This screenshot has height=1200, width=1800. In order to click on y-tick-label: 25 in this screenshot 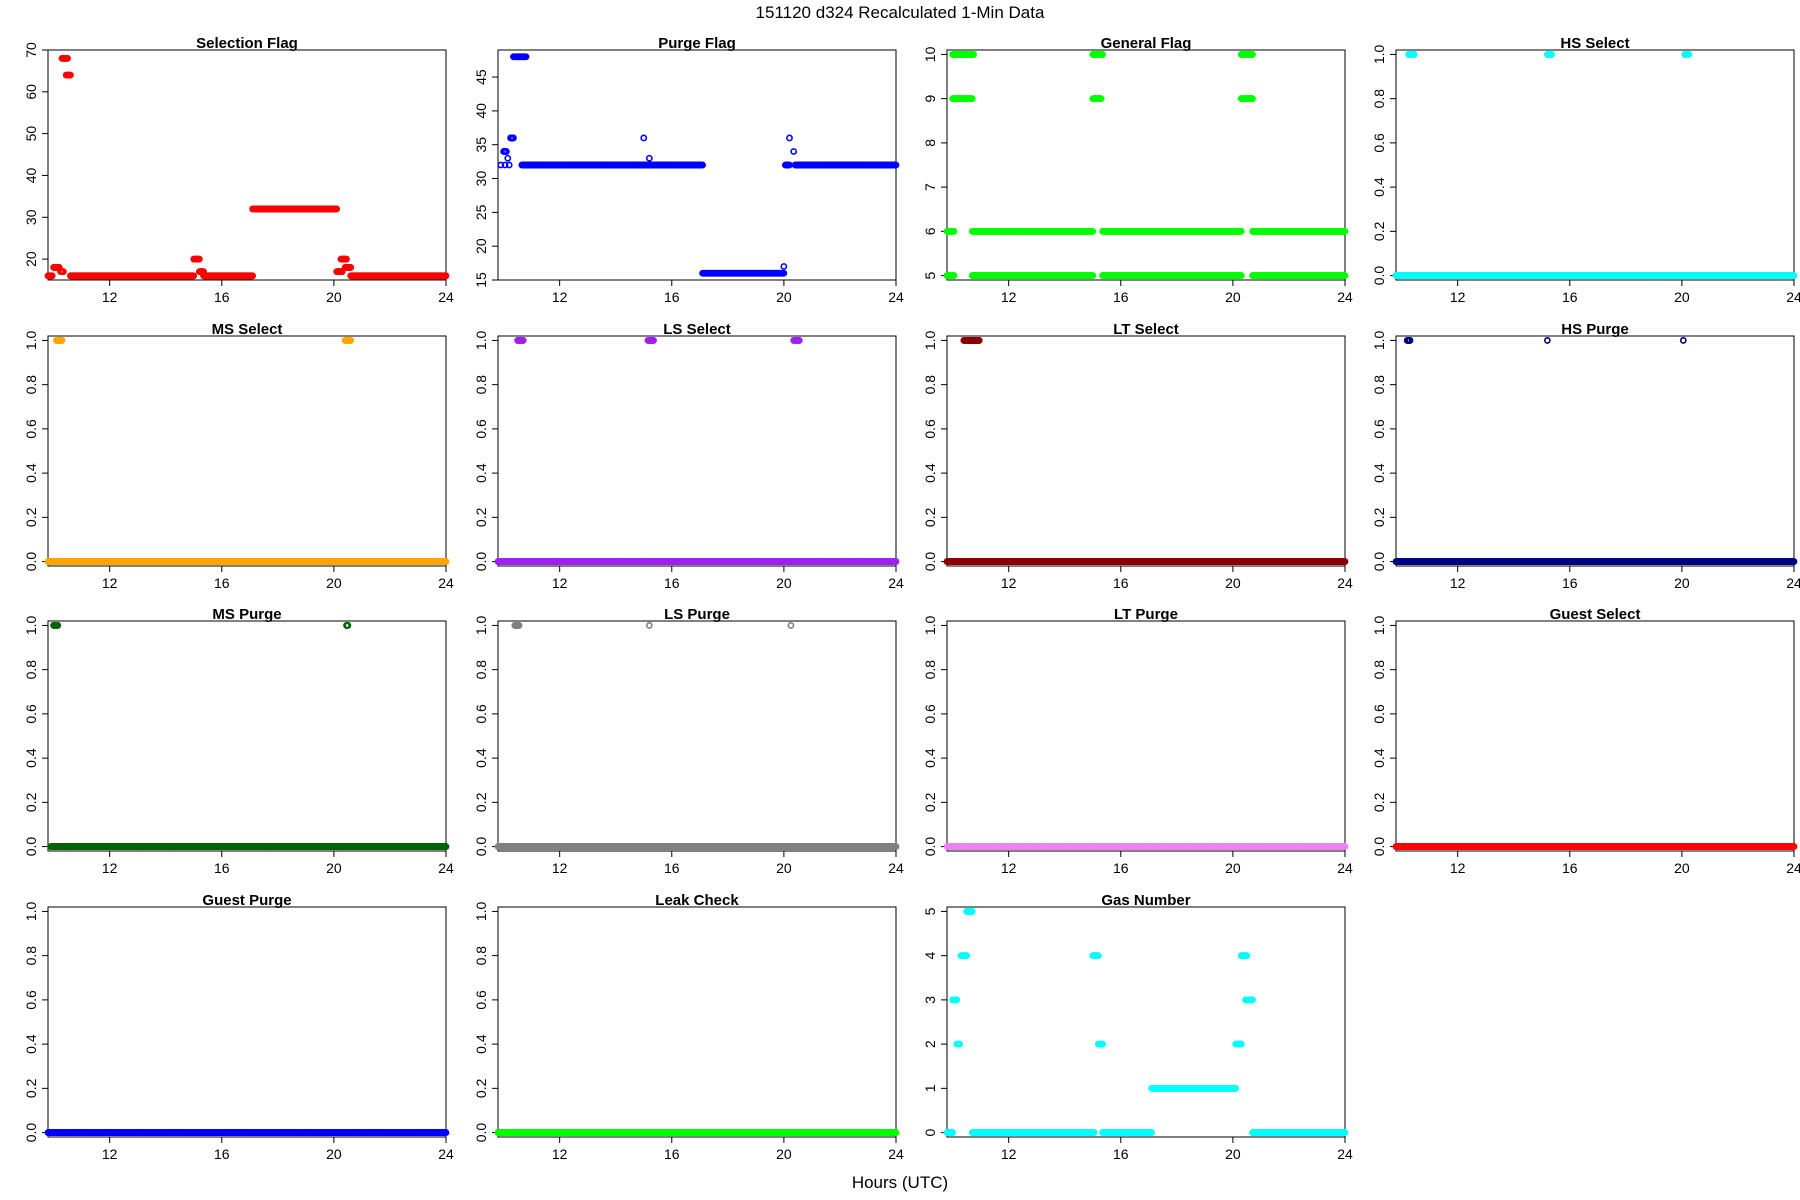, I will do `click(481, 212)`.